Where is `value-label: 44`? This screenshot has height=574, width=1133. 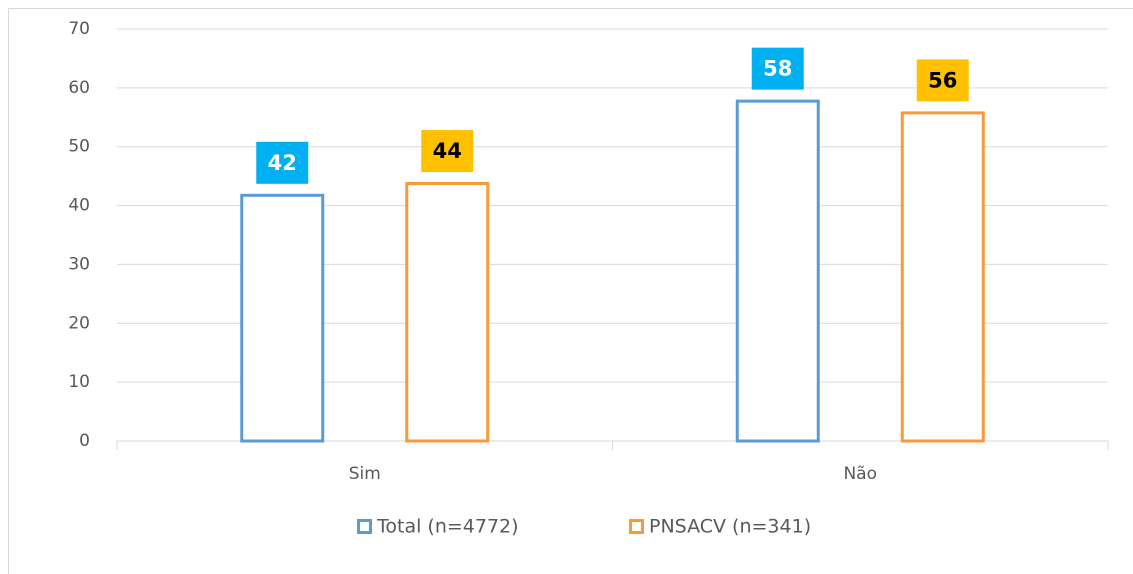 value-label: 44 is located at coordinates (447, 151).